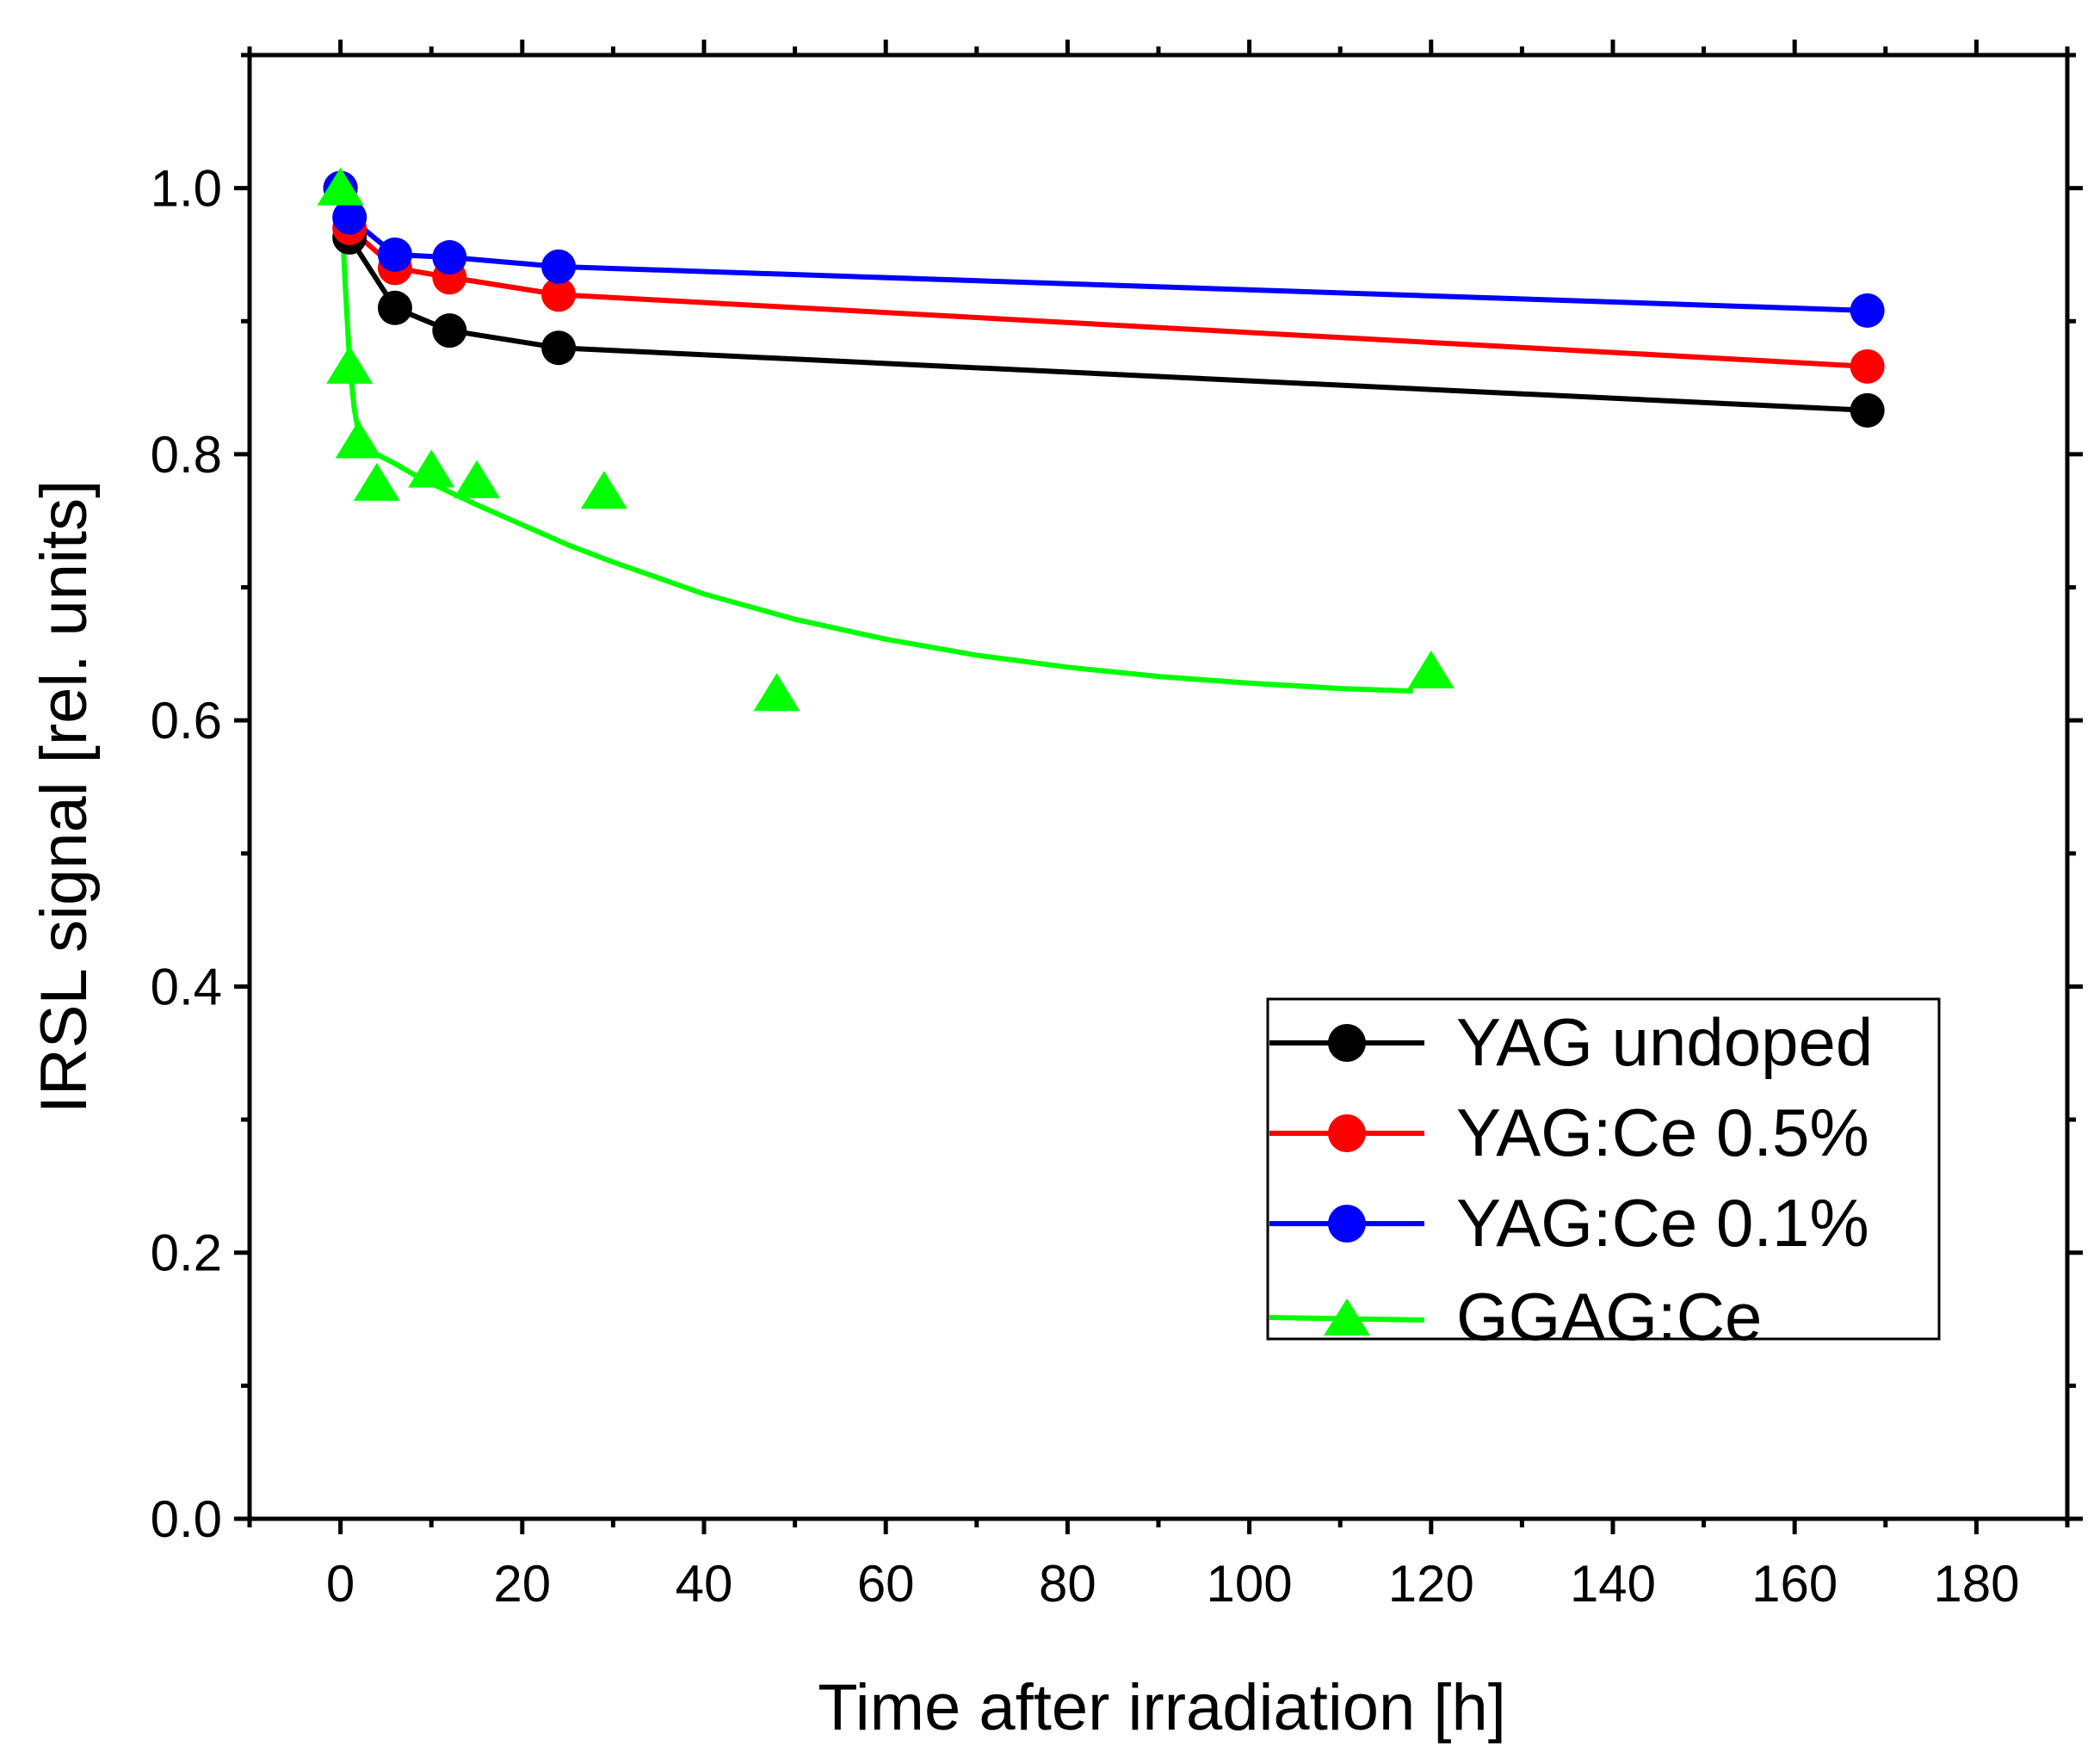 This screenshot has width=2100, height=1758. What do you see at coordinates (340, 1584) in the screenshot?
I see `x-tick-label: 0` at bounding box center [340, 1584].